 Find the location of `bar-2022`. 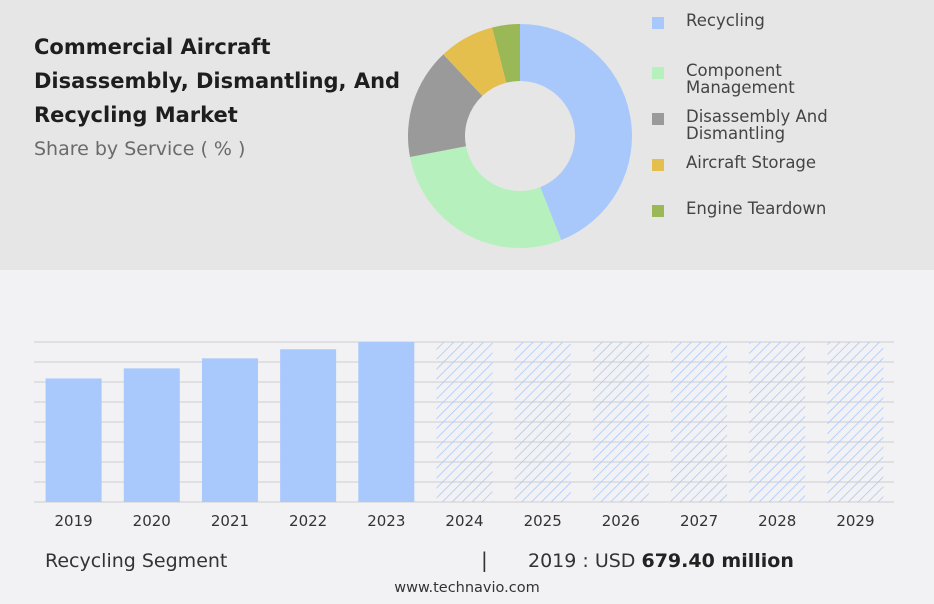

bar-2022 is located at coordinates (308, 425).